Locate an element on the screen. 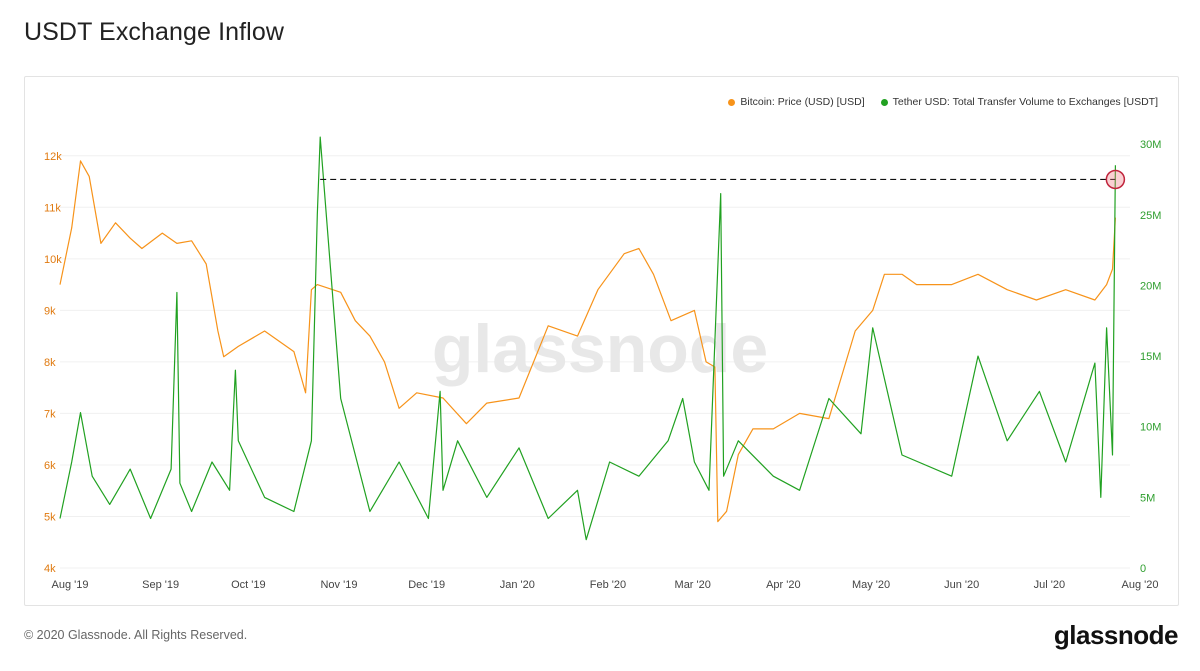 This screenshot has width=1200, height=671. y-right-tick-label: 25M is located at coordinates (1150, 216).